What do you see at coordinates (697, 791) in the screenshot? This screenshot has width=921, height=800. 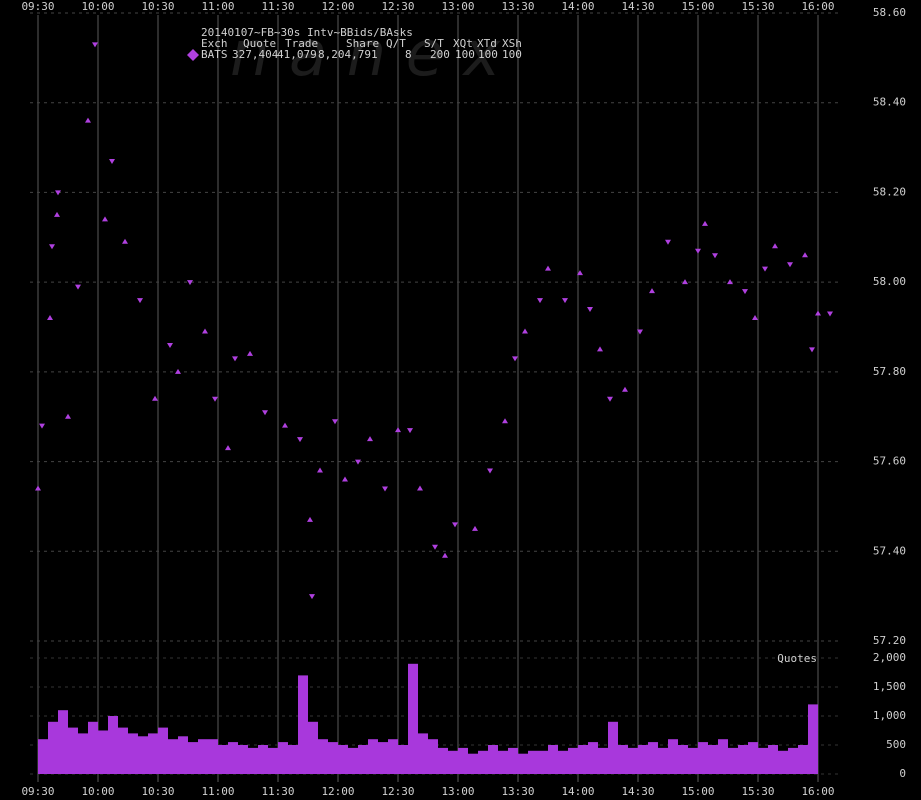 I see `x-tick-label: 15:00` at bounding box center [697, 791].